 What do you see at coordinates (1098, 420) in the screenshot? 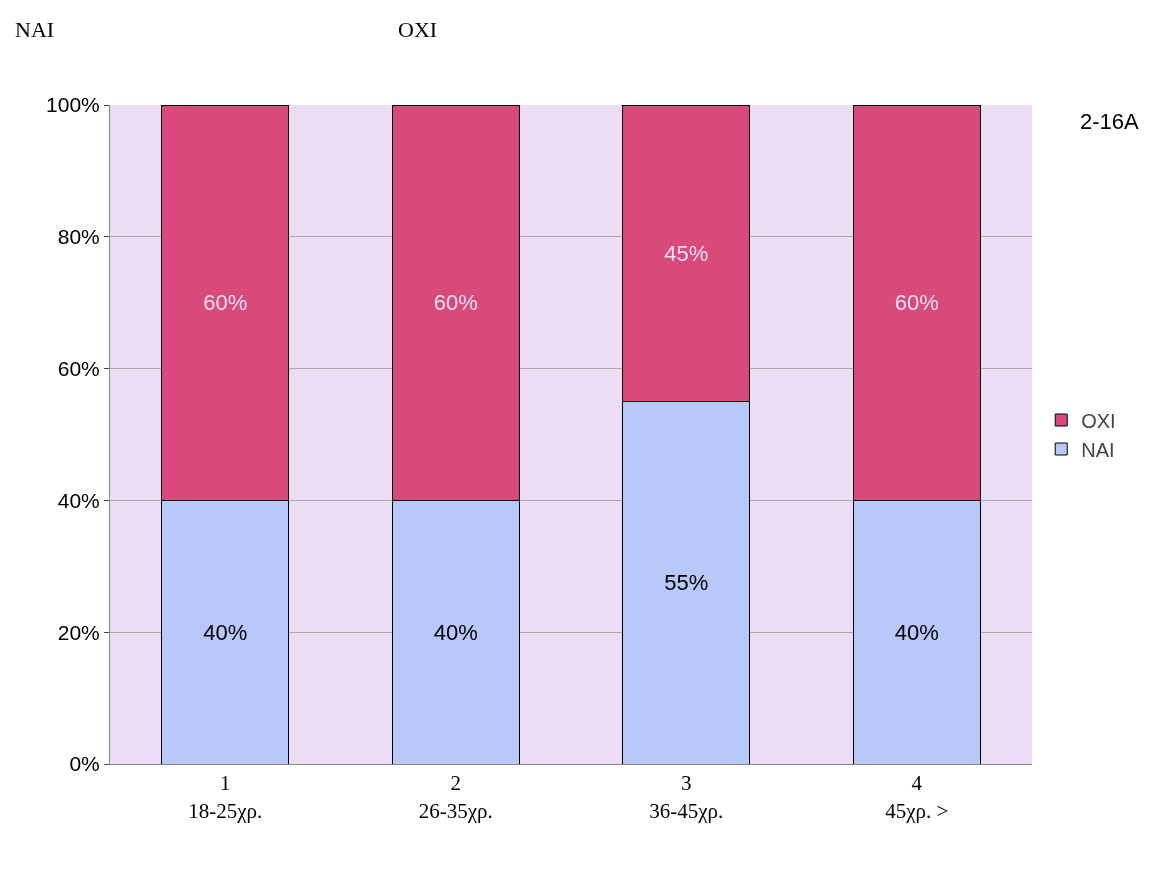
I see `legend-label: OXI` at bounding box center [1098, 420].